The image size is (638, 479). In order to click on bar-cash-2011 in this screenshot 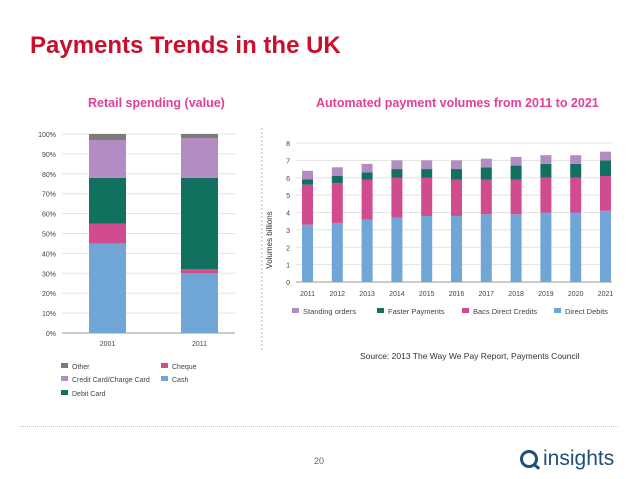, I will do `click(199, 303)`.